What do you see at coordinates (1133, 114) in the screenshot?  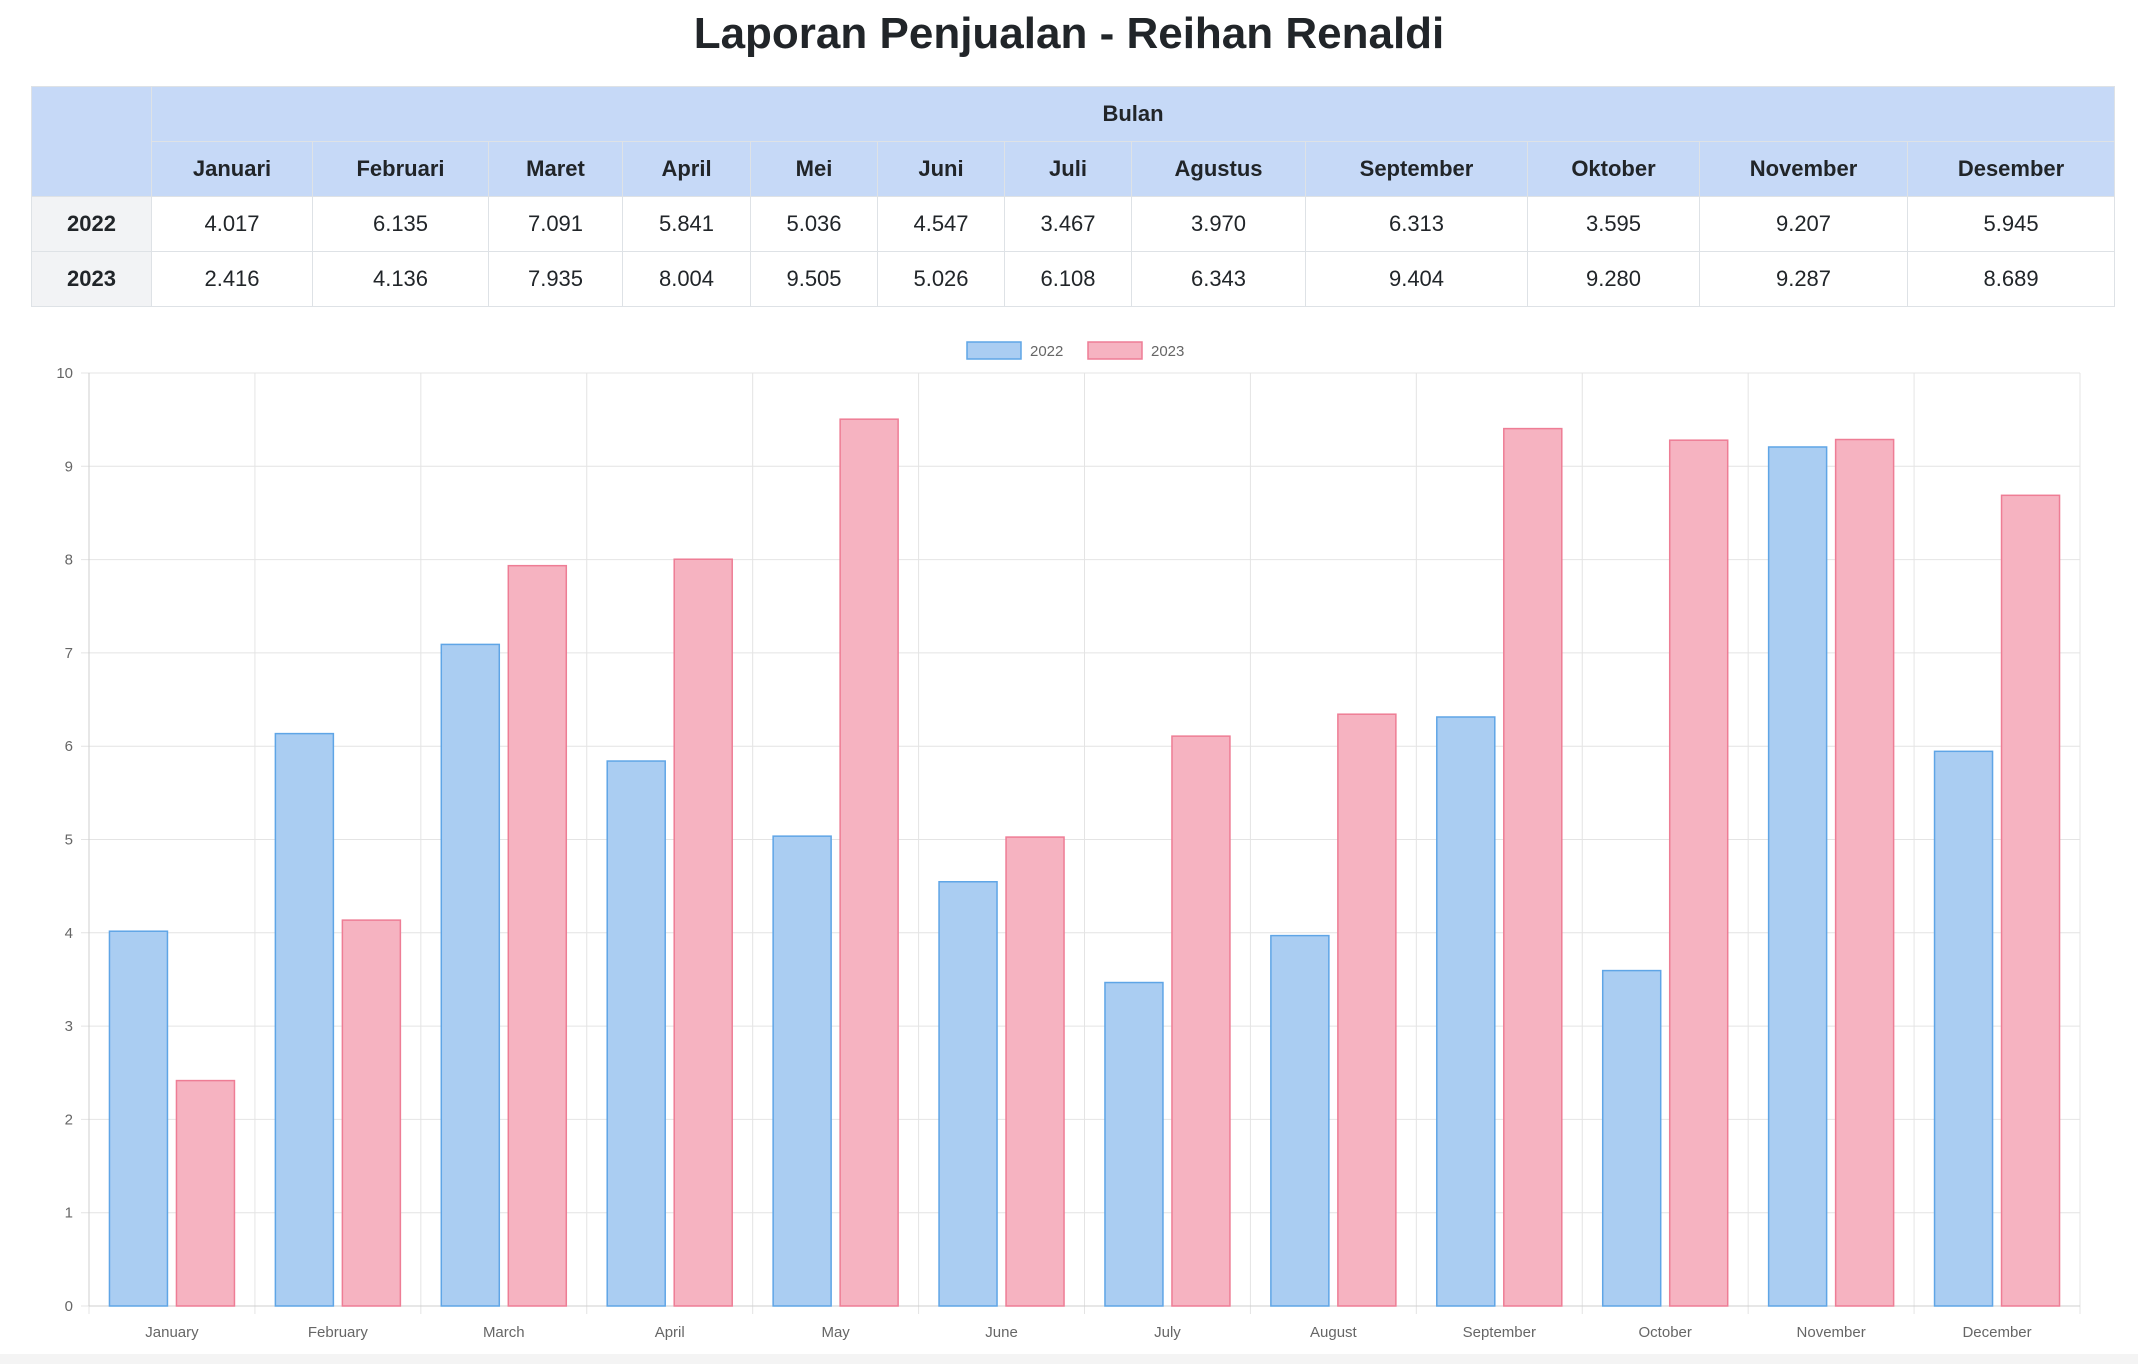 I see `table-group-header: Bulan` at bounding box center [1133, 114].